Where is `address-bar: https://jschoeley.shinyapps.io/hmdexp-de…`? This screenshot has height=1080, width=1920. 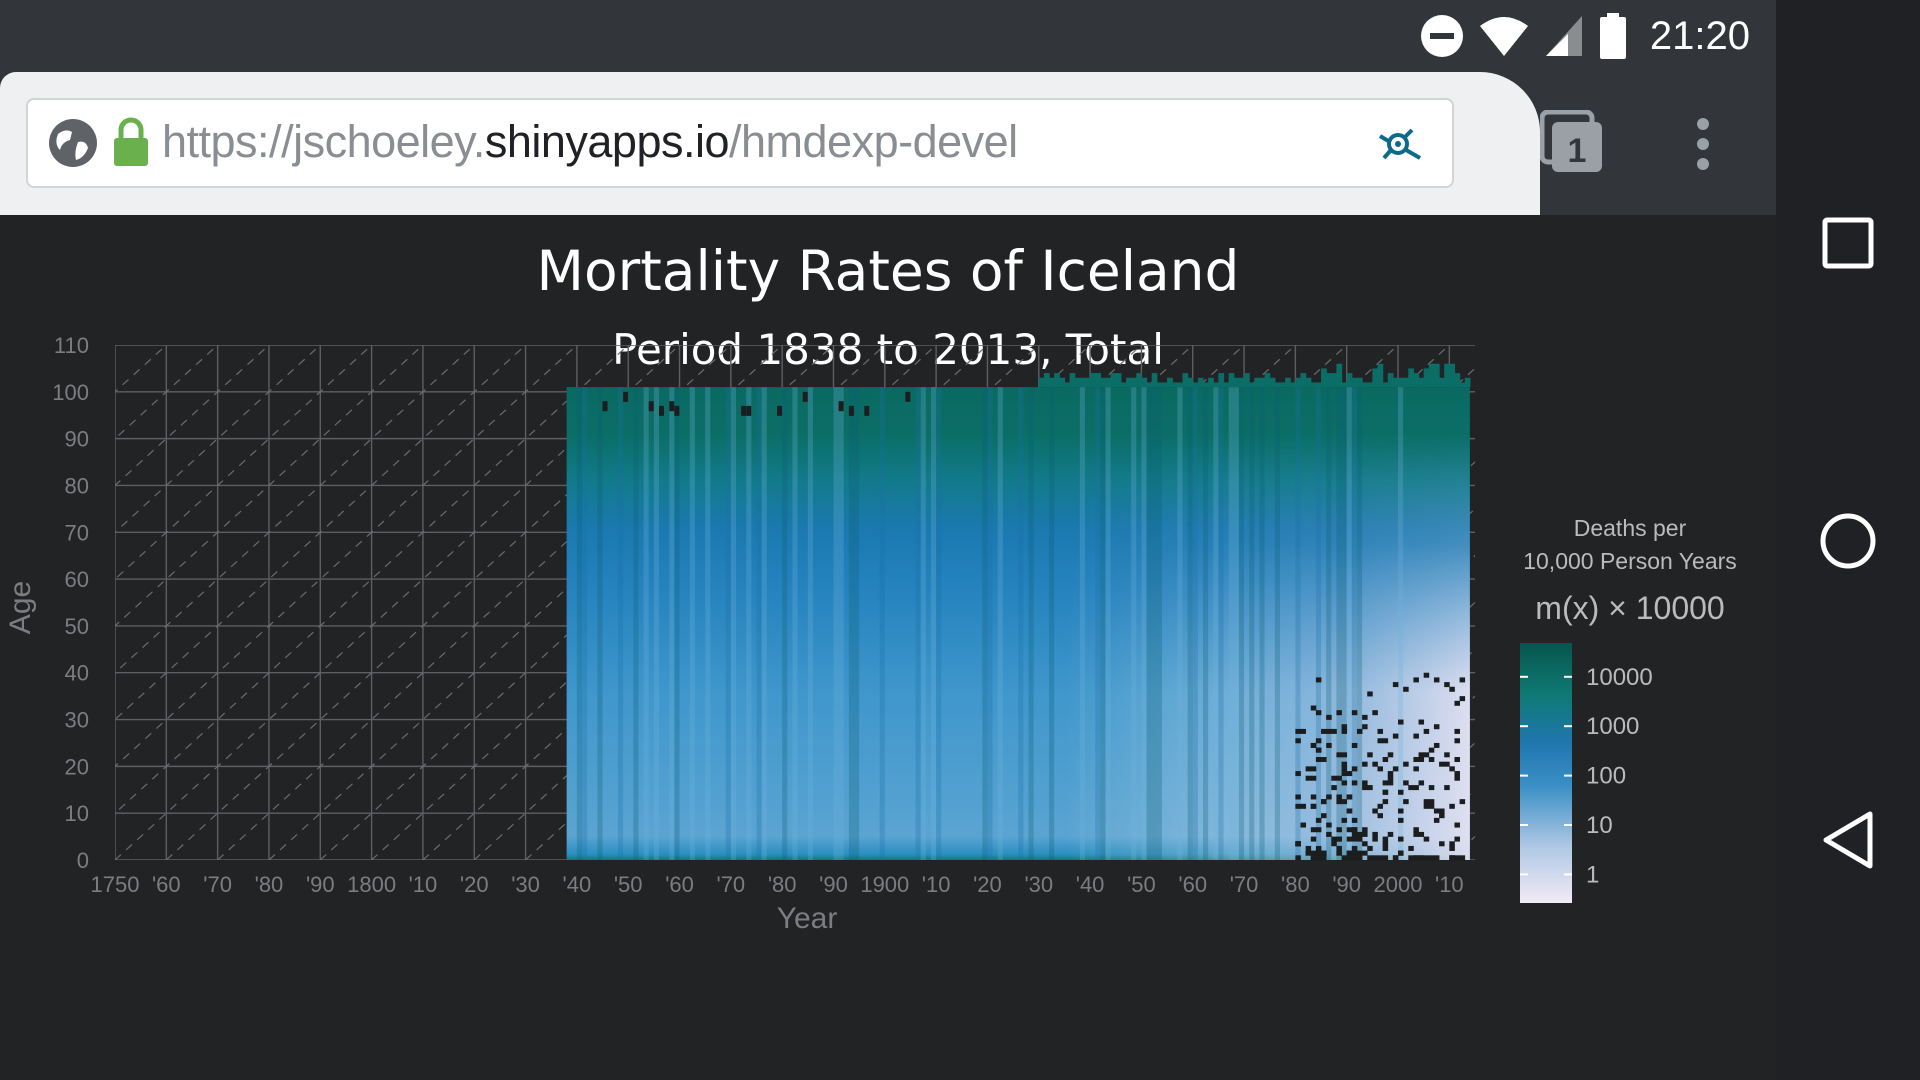 address-bar: https://jschoeley.shinyapps.io/hmdexp-de… is located at coordinates (740, 143).